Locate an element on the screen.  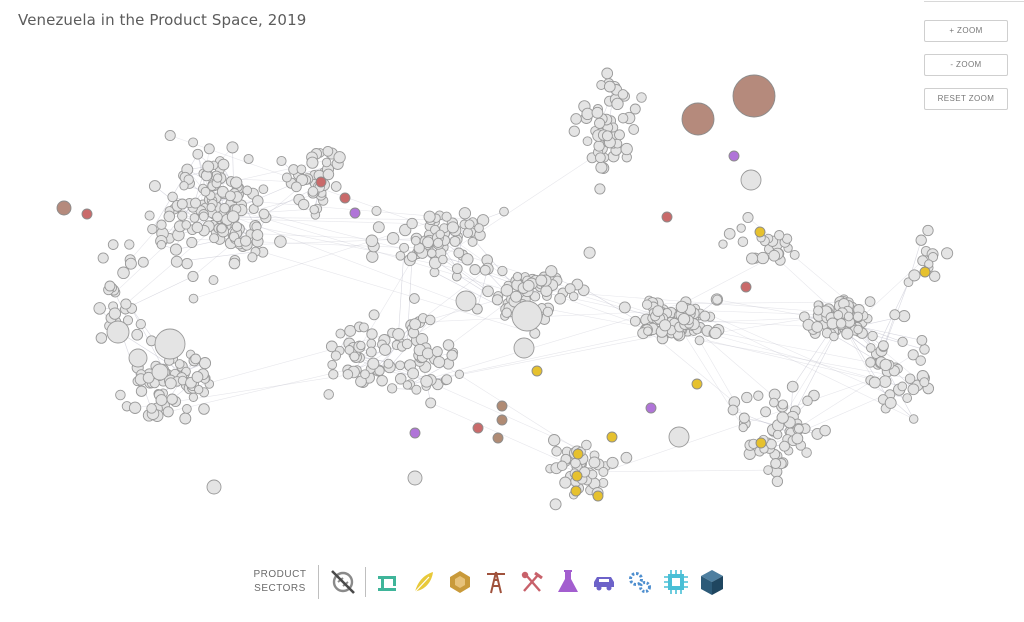
zoom-in-button: + ZOOM is located at coordinates (966, 31).